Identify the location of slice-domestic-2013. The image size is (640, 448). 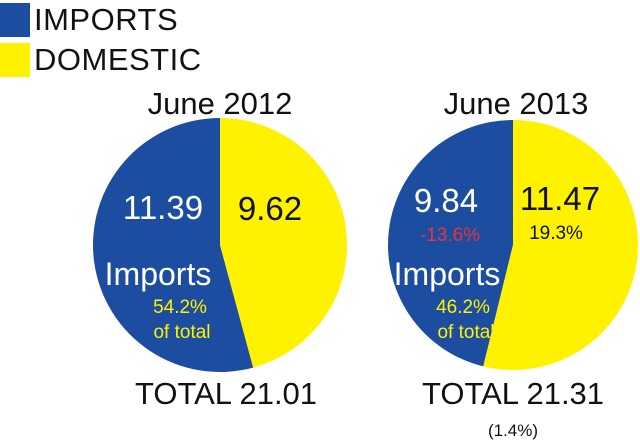
(560, 245).